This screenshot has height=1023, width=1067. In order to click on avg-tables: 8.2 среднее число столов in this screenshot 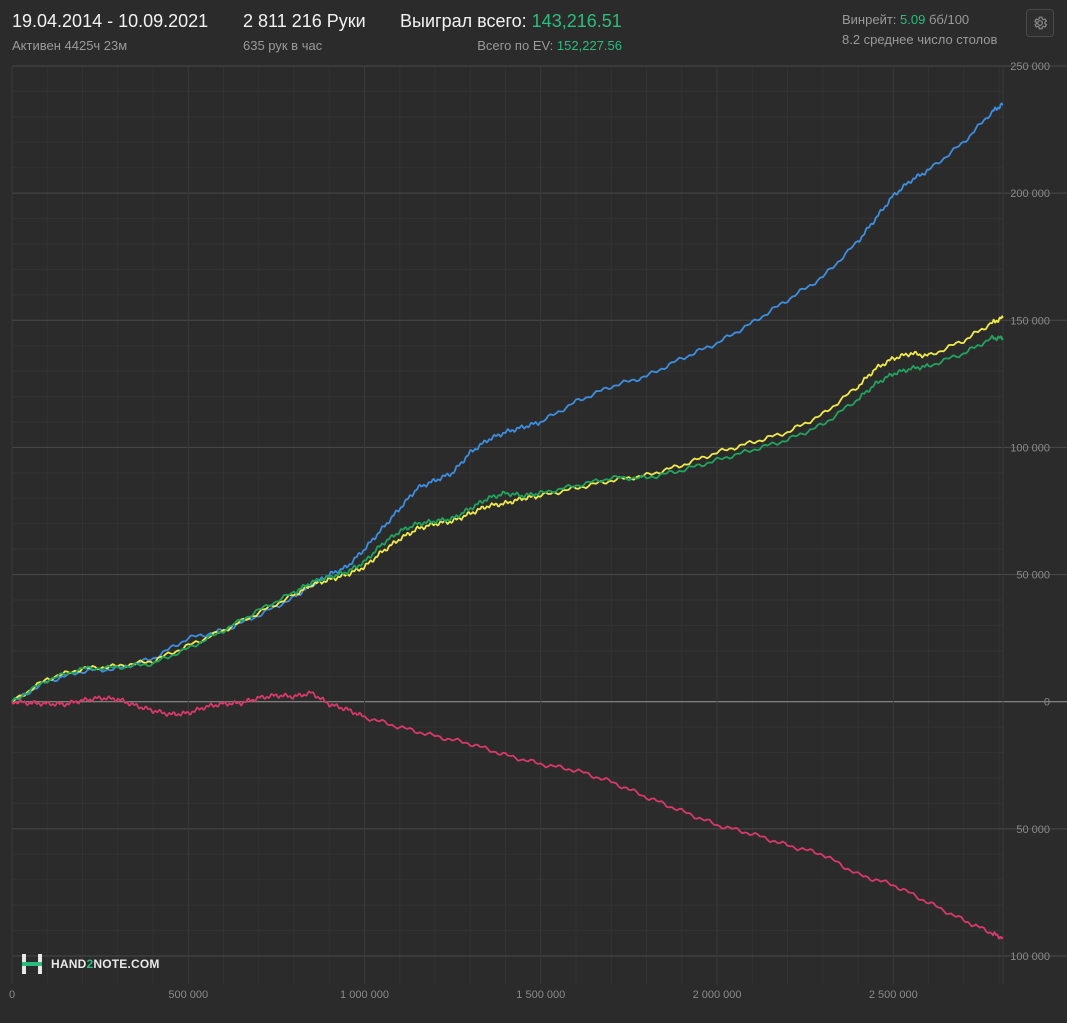, I will do `click(920, 39)`.